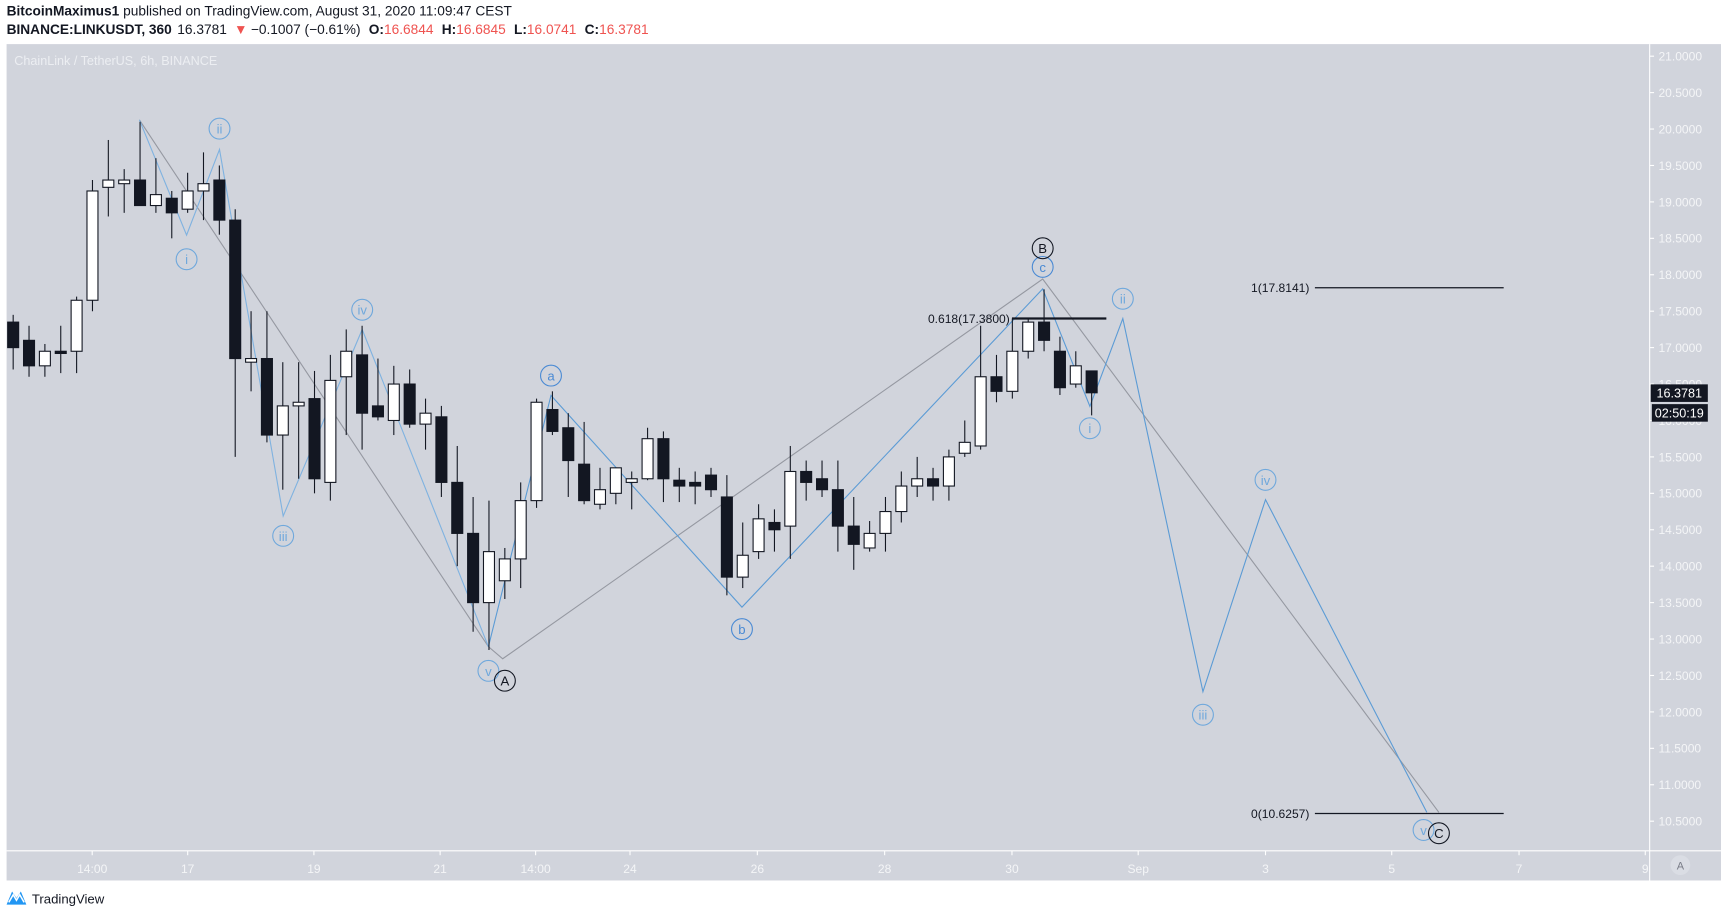 The height and width of the screenshot is (923, 1721). I want to click on high-label: H:, so click(449, 29).